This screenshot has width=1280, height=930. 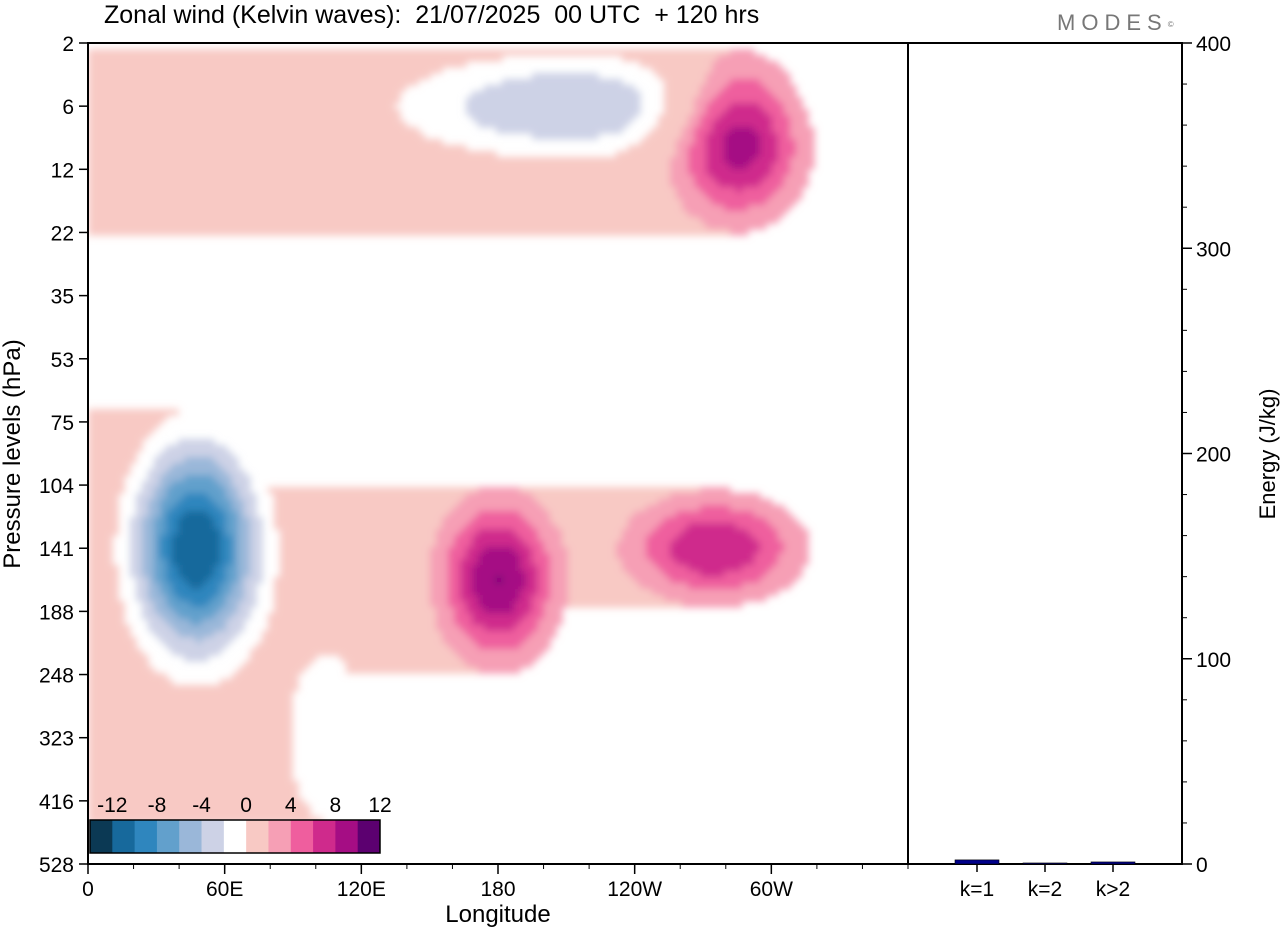 I want to click on y-tick-label: 104, so click(x=56, y=486).